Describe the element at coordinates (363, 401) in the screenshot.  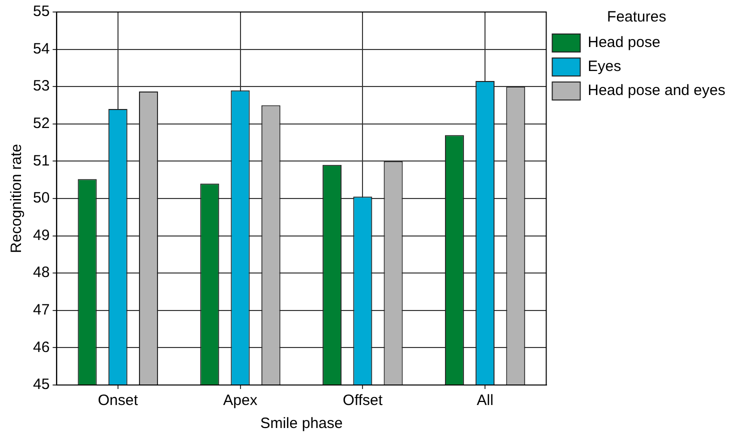
I see `x-tick-label: Offset` at that location.